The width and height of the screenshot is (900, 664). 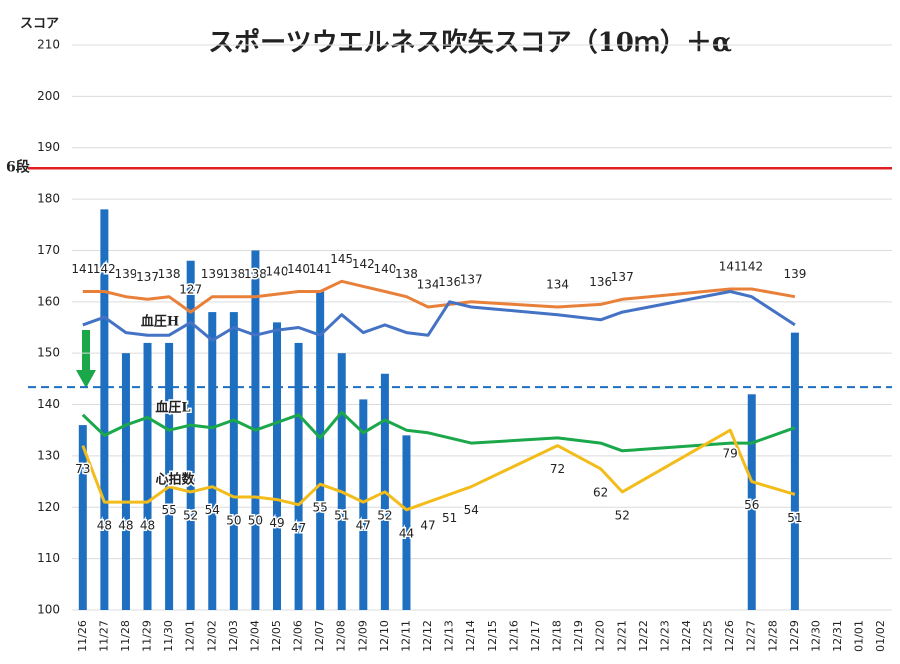 I want to click on x-tick-label: 12/18, so click(x=557, y=636).